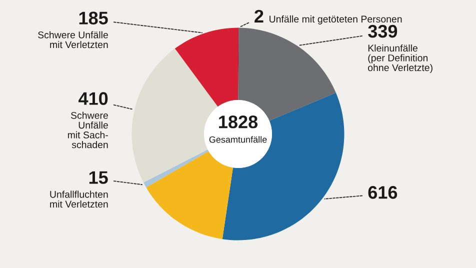  What do you see at coordinates (400, 59) in the screenshot?
I see `slice-label: Kleinunfälle (per Definition ohne Verletzte)` at bounding box center [400, 59].